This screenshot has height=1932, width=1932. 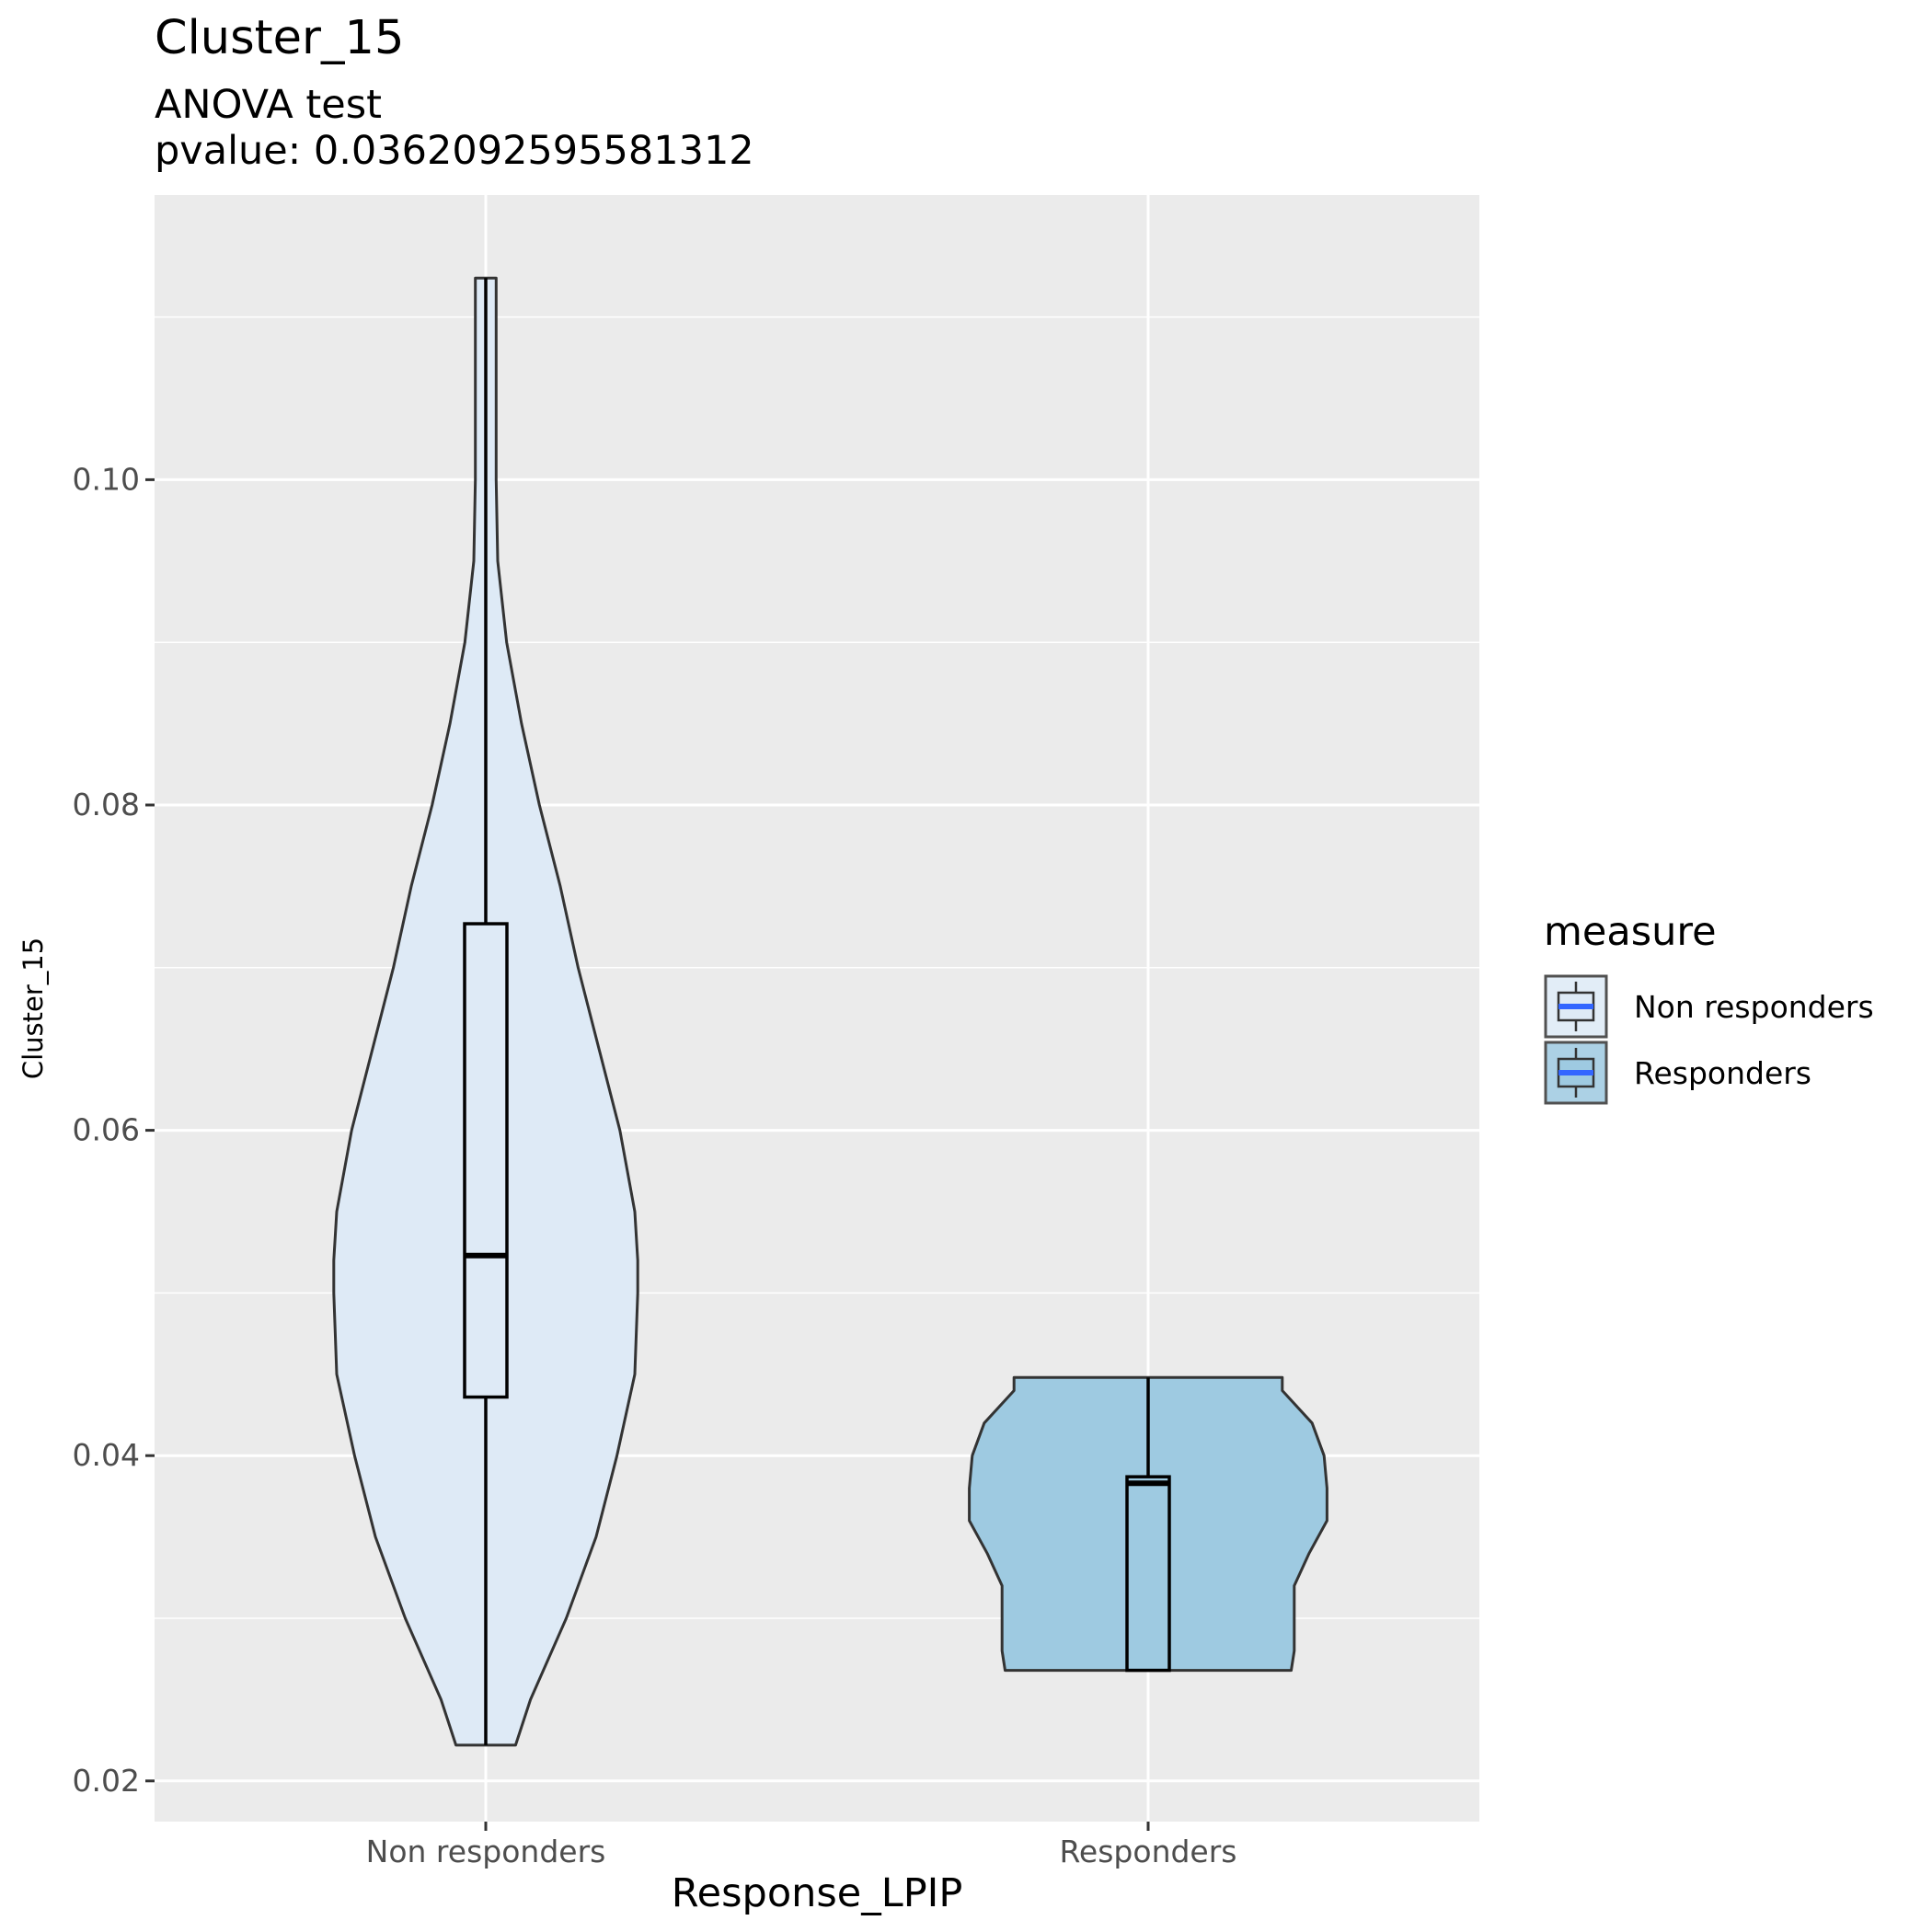 I want to click on legend: measure Non responders Responders, so click(x=1709, y=1007).